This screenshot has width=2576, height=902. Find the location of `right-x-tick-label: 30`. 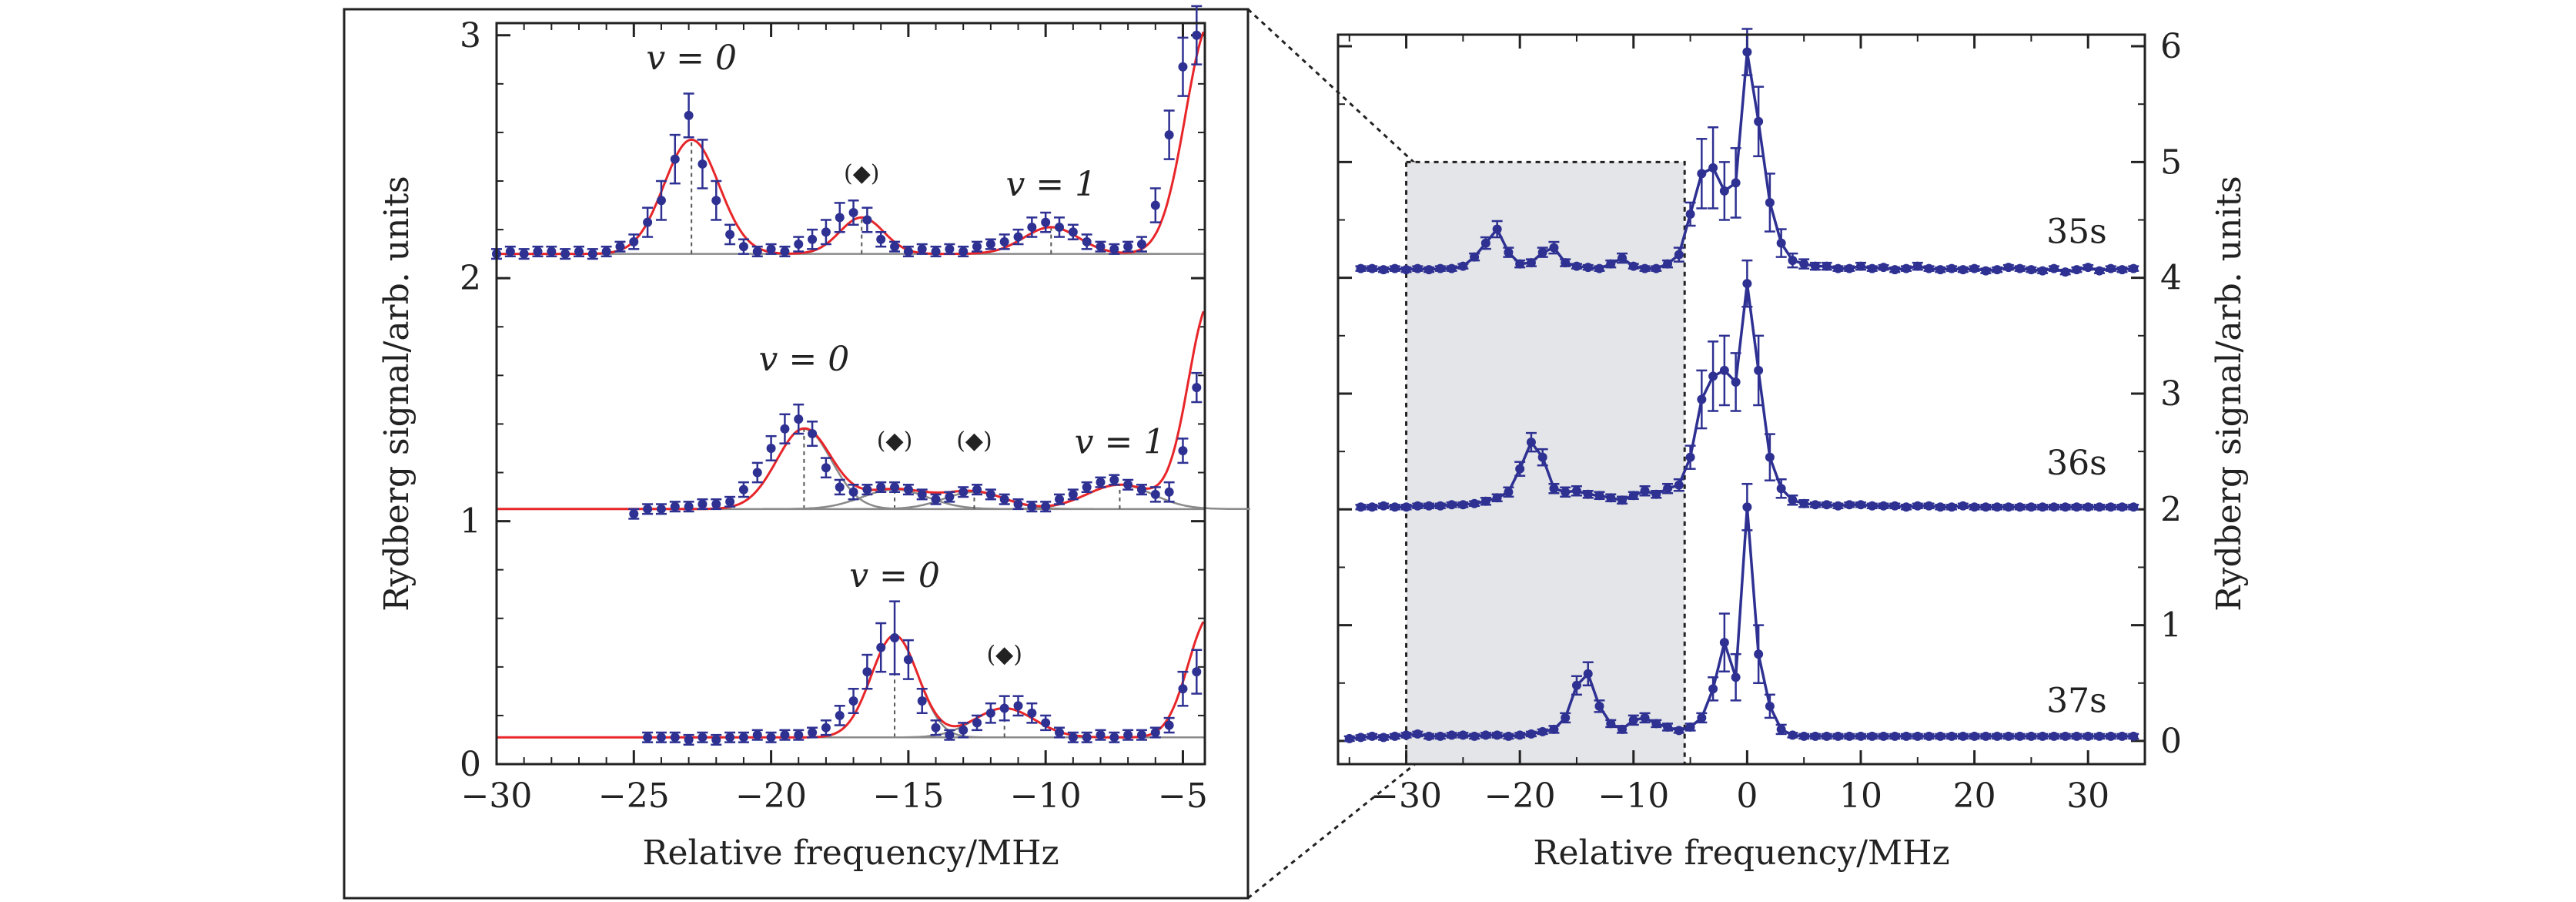

right-x-tick-label: 30 is located at coordinates (2088, 796).